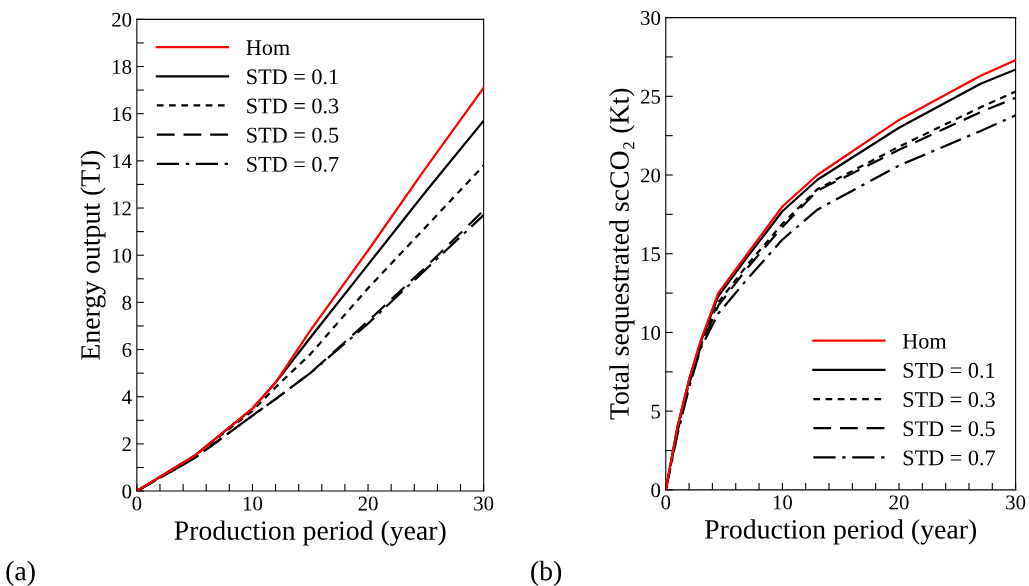 The width and height of the screenshot is (1029, 586). Describe the element at coordinates (127, 349) in the screenshot. I see `y-tick-label: 6` at that location.